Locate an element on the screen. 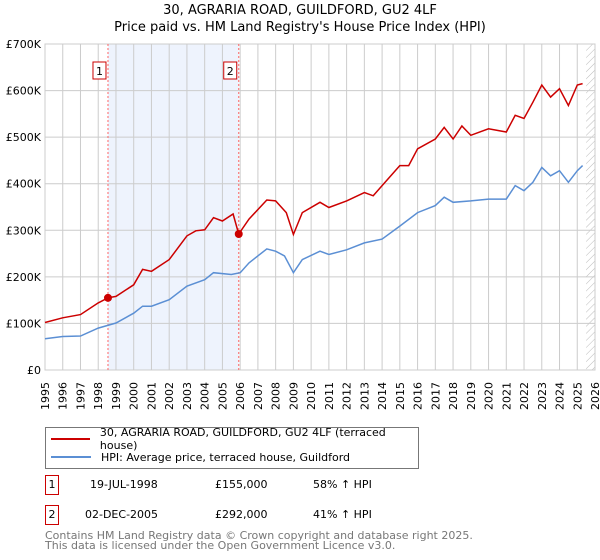  transaction-date: 19-JUL-1998 is located at coordinates (124, 484).